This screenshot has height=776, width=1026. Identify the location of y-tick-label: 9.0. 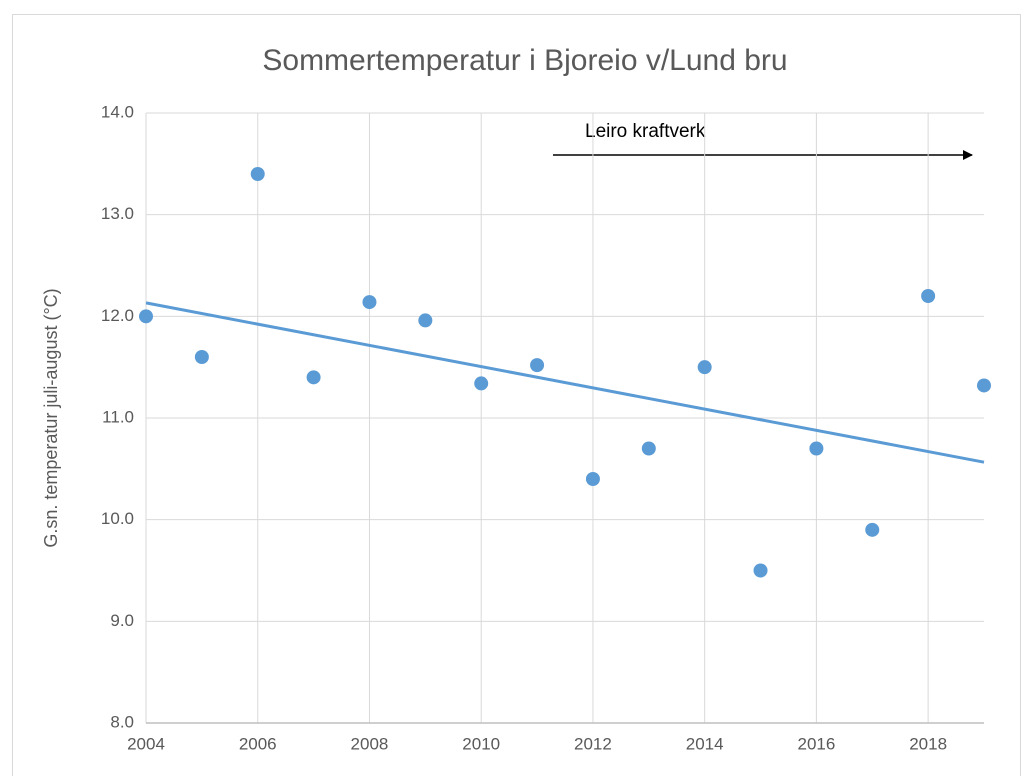
(122, 620).